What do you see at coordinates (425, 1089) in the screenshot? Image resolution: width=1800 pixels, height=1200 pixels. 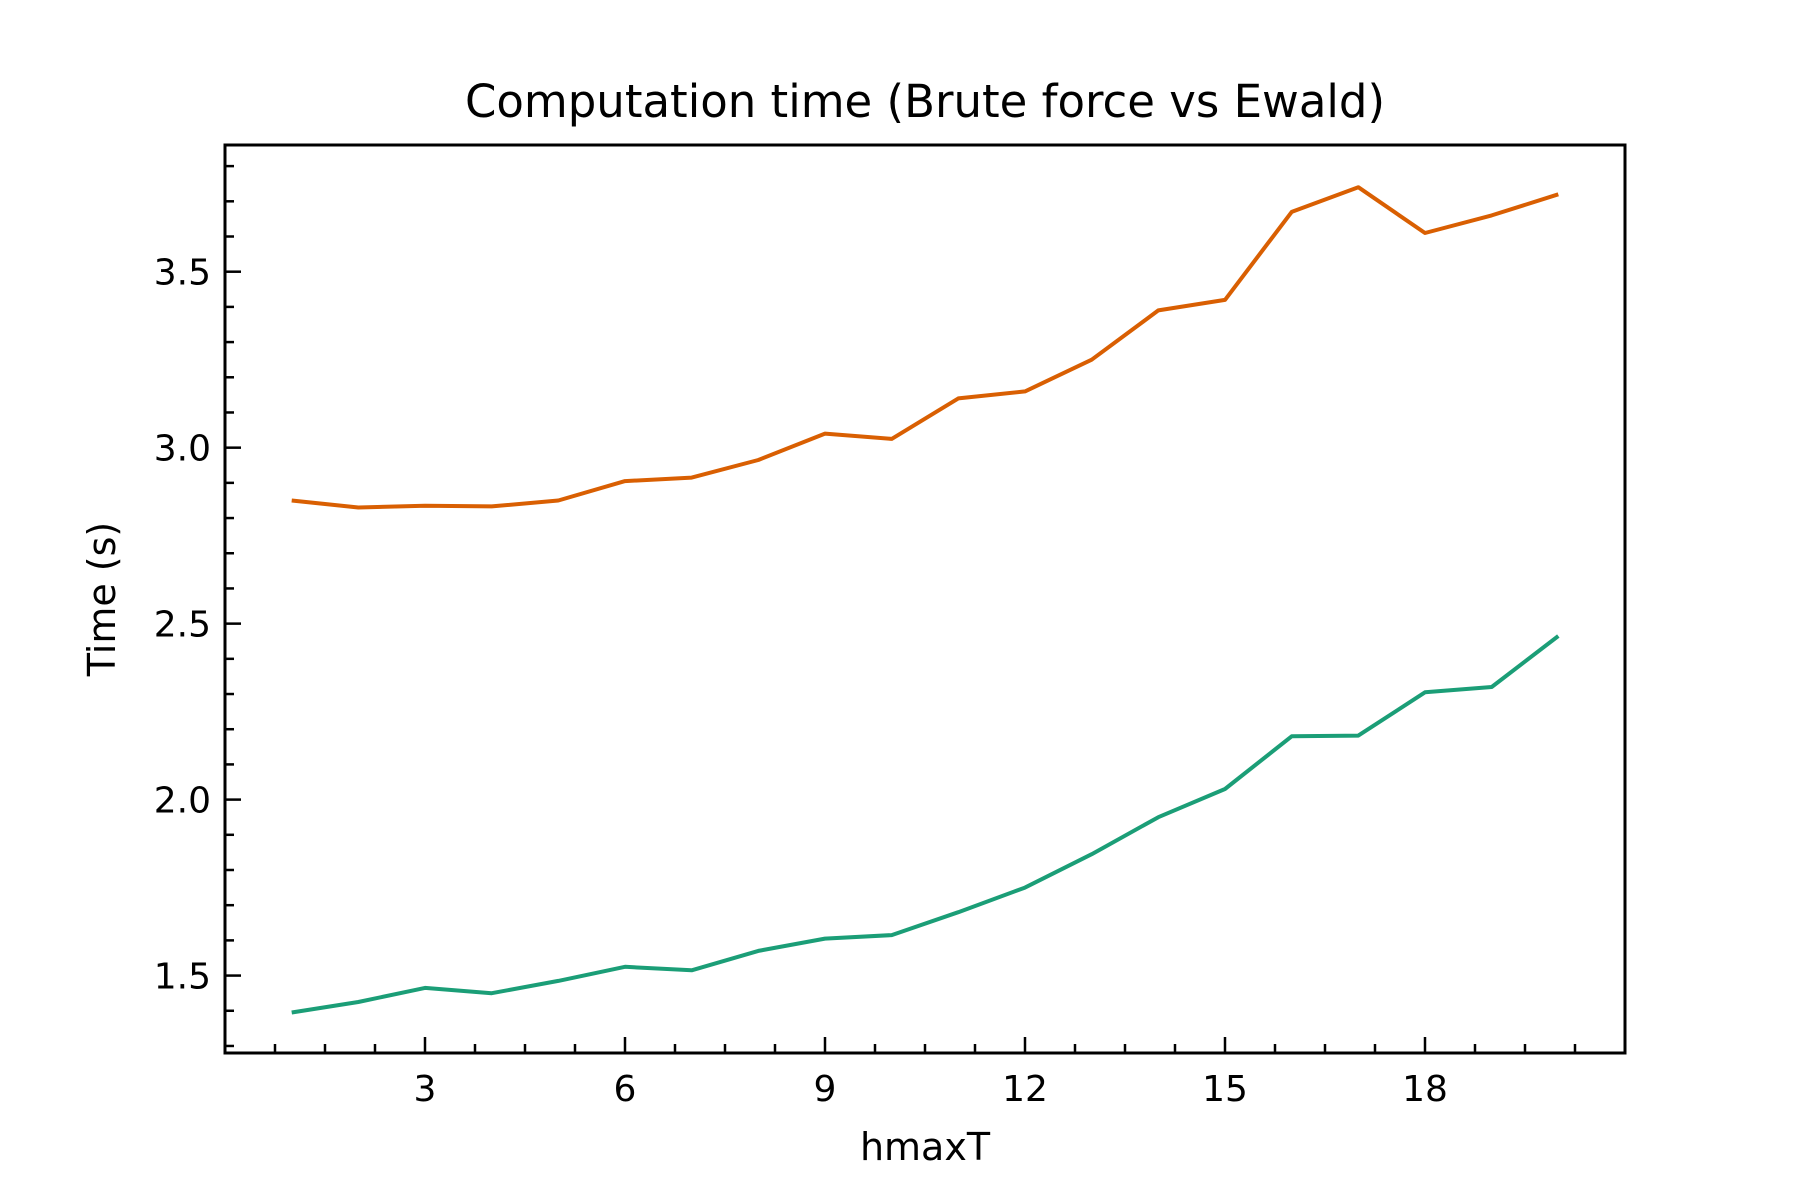 I see `x-tick-label: 3` at bounding box center [425, 1089].